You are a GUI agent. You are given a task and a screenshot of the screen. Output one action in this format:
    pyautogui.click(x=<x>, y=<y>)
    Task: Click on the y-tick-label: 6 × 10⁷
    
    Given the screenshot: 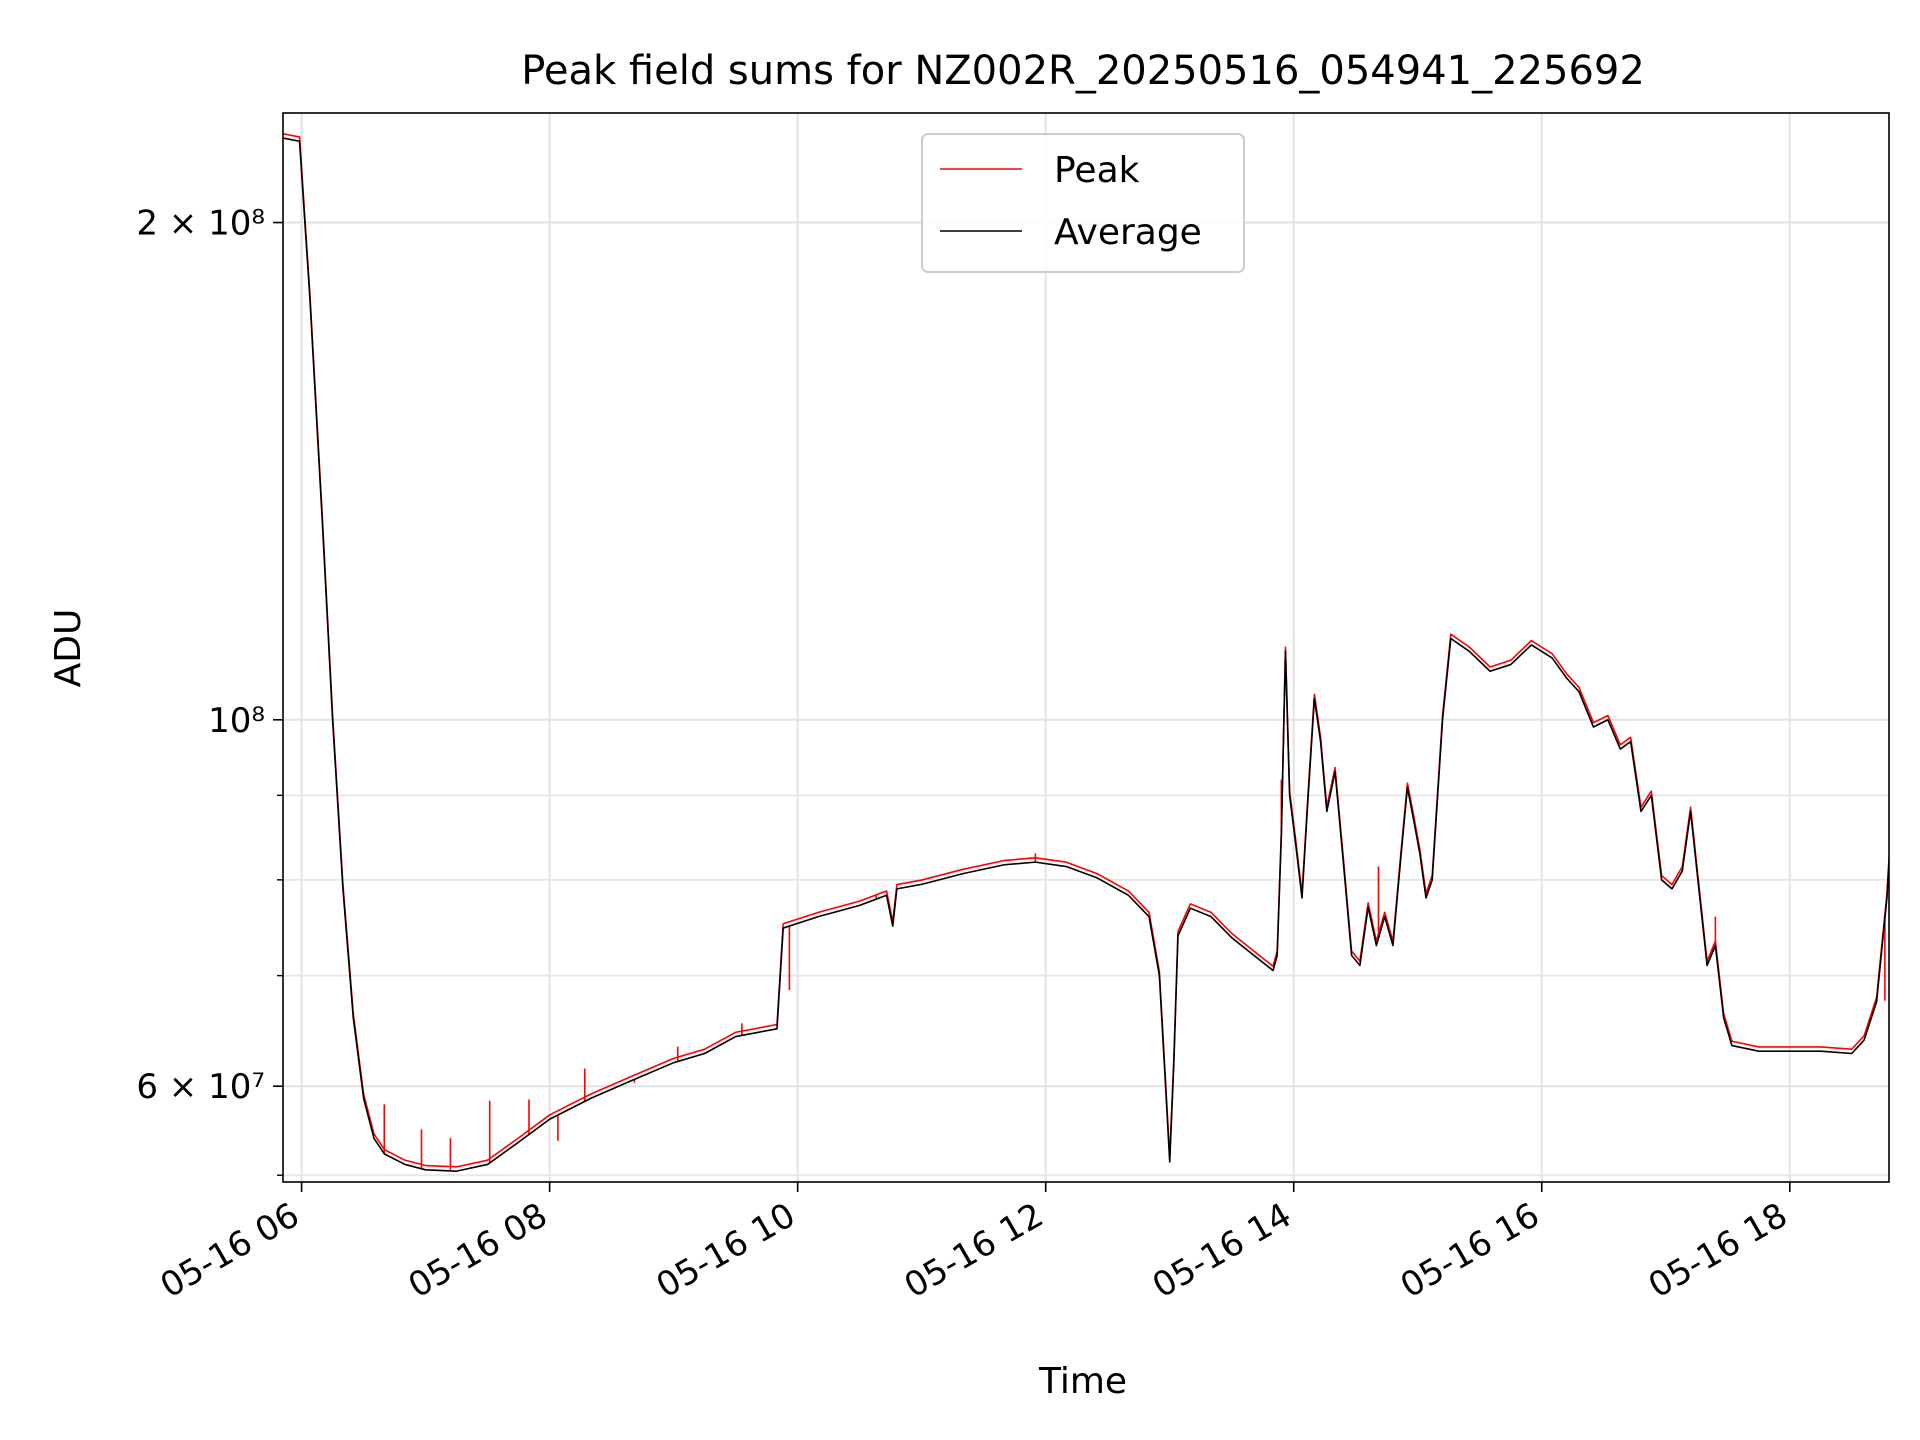 What is the action you would take?
    pyautogui.click(x=200, y=1087)
    